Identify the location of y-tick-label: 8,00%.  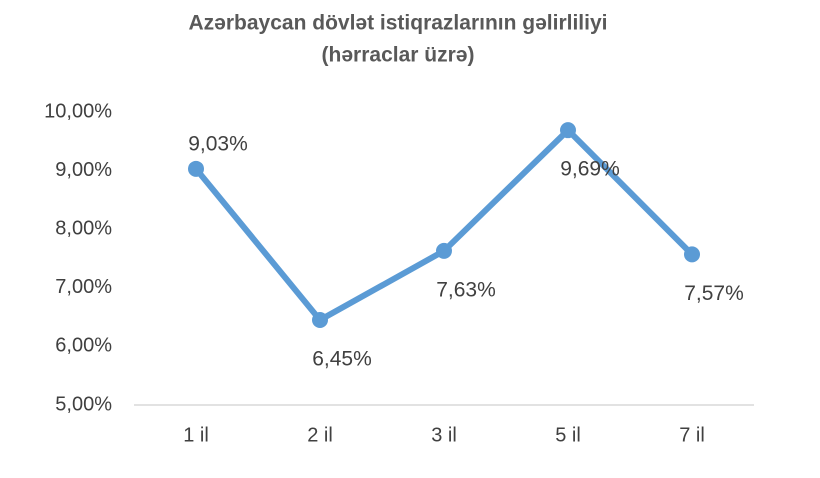
(83, 228).